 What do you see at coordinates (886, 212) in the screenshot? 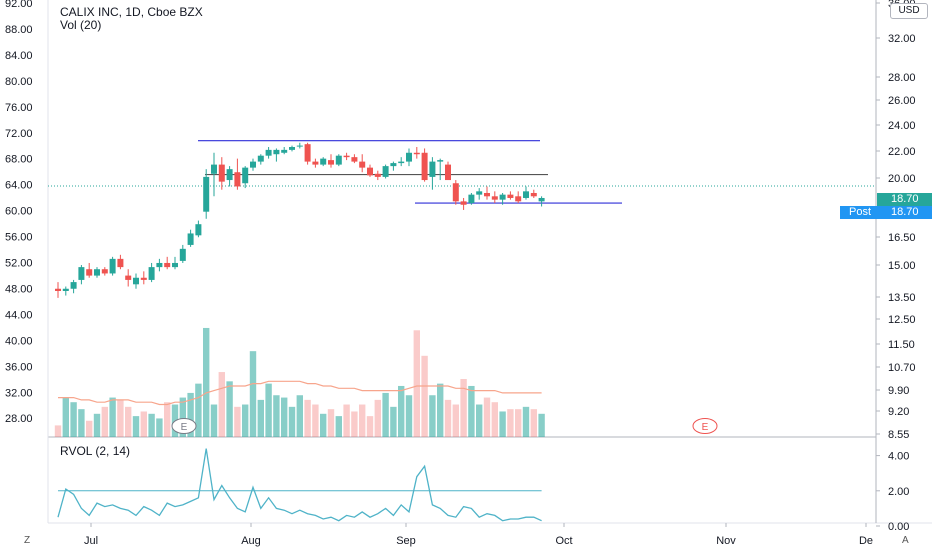
I see `post-price-badge: Post 18.70` at bounding box center [886, 212].